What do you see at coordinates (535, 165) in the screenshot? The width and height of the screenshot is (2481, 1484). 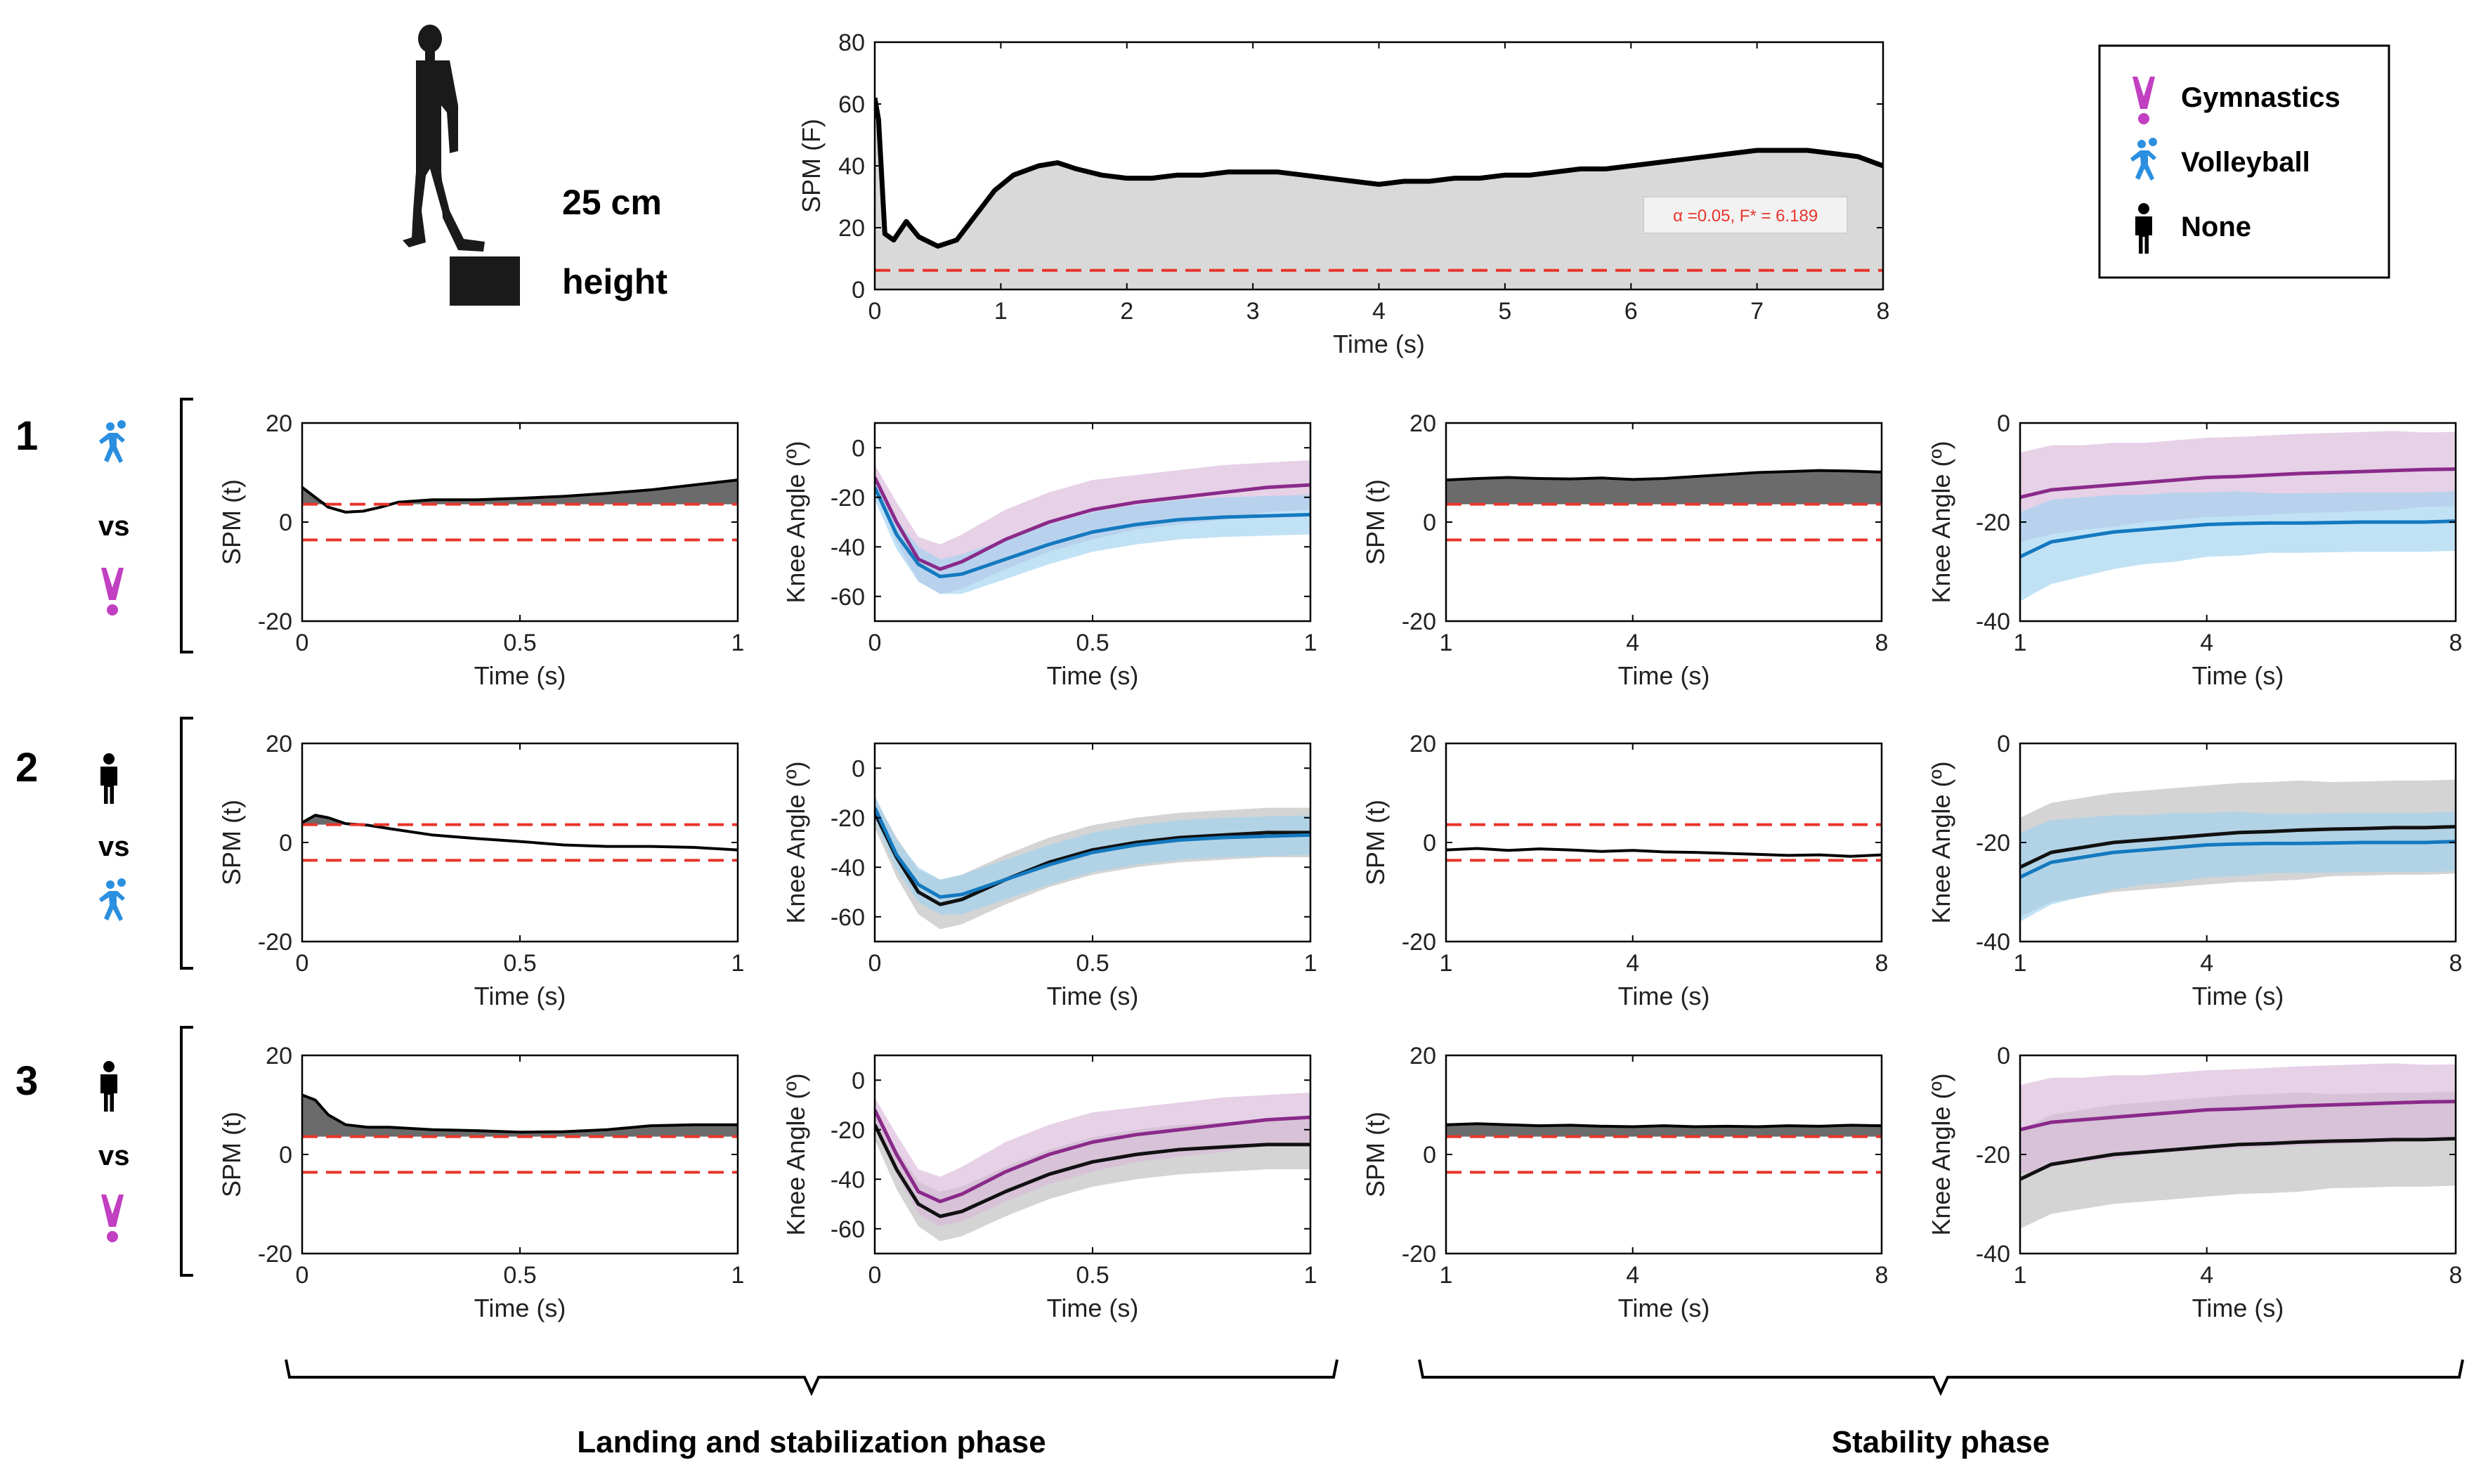 I see `jumper-illustration: 25 cm height` at bounding box center [535, 165].